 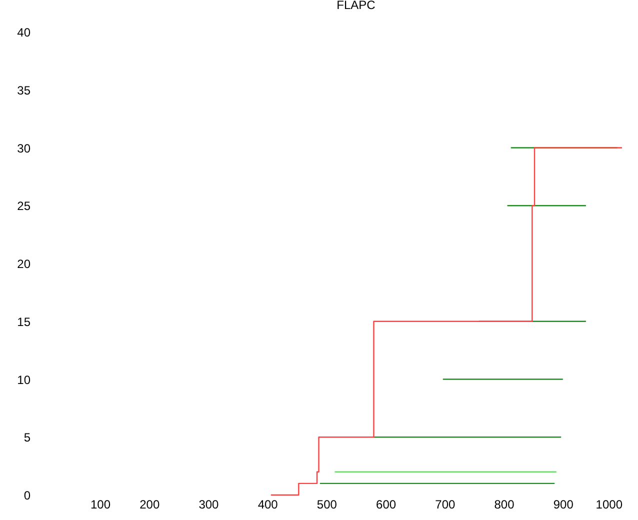 I want to click on x-tick-label: 400, so click(x=268, y=505).